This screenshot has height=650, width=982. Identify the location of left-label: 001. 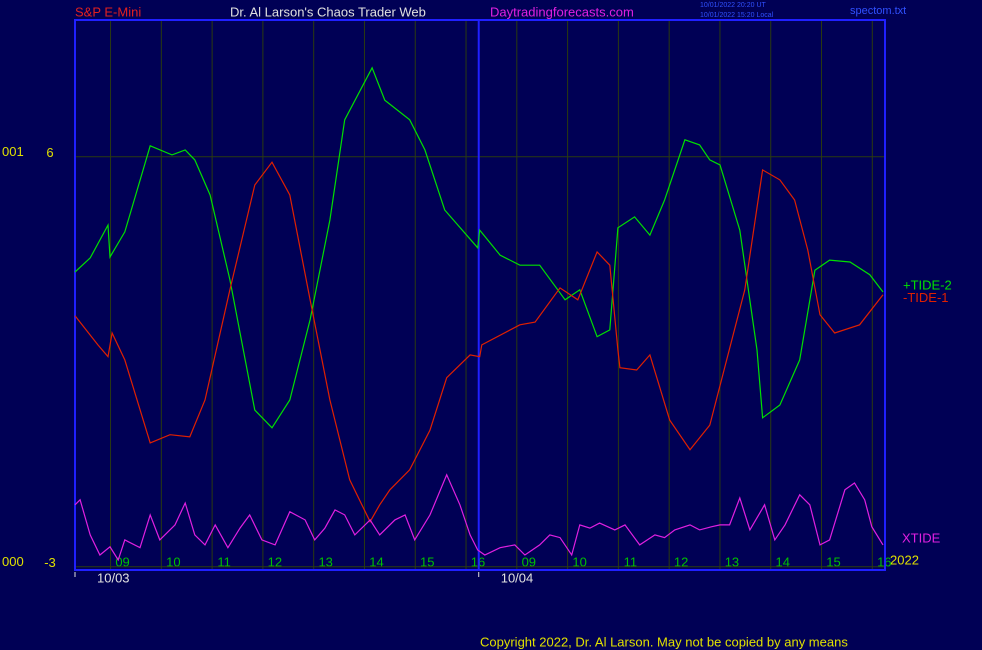
(13, 151).